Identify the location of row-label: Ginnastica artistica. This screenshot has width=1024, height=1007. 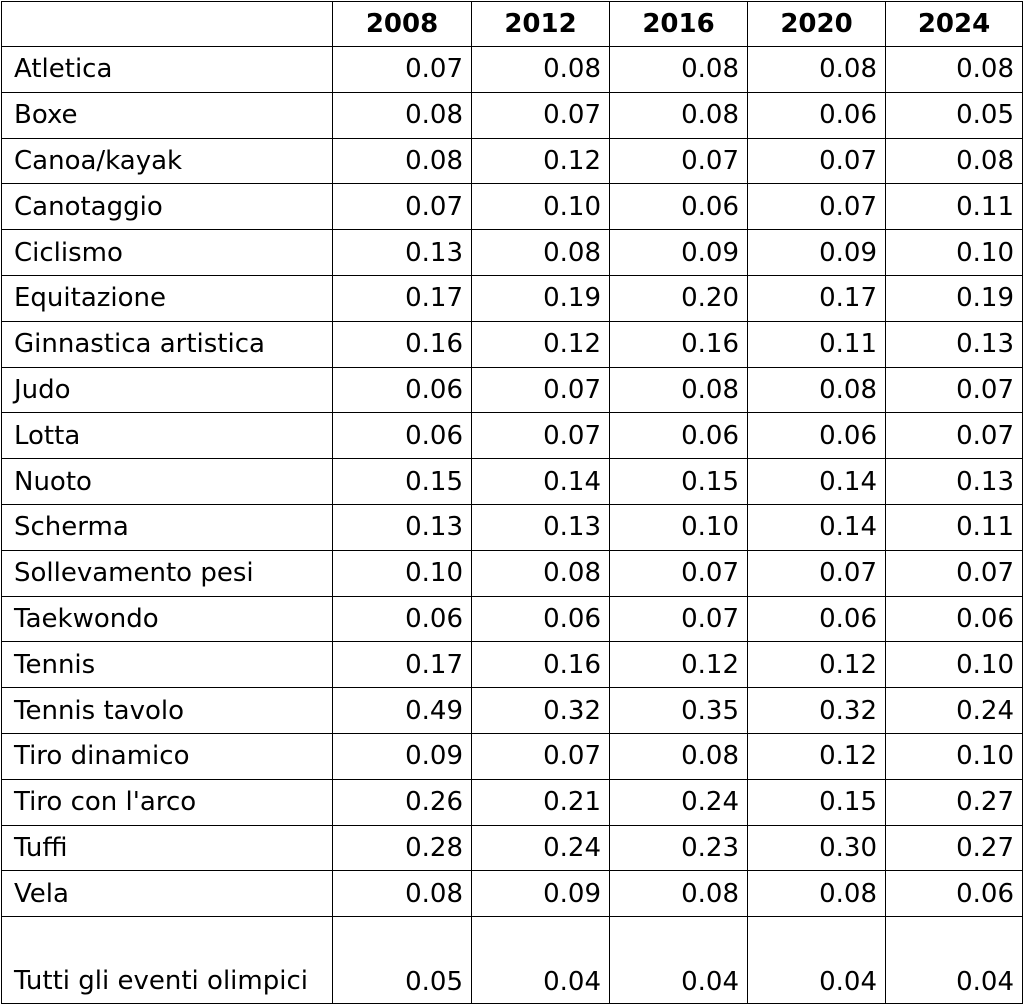
(167, 344).